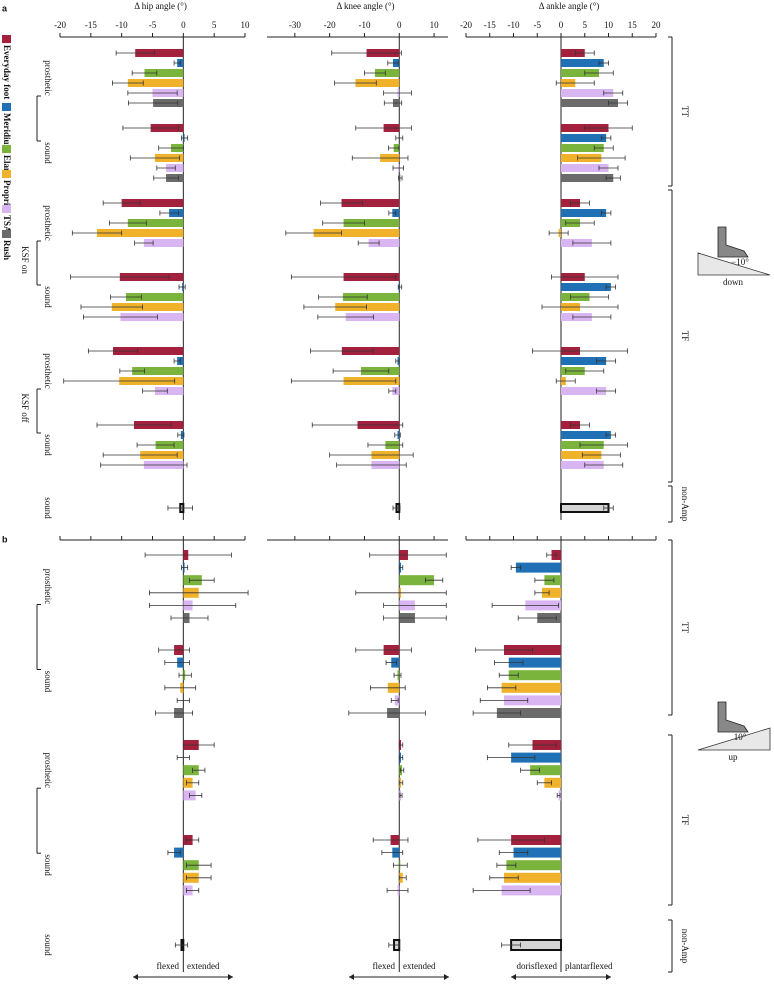 The height and width of the screenshot is (986, 774). Describe the element at coordinates (740, 737) in the screenshot. I see `angle-label: 10°` at that location.